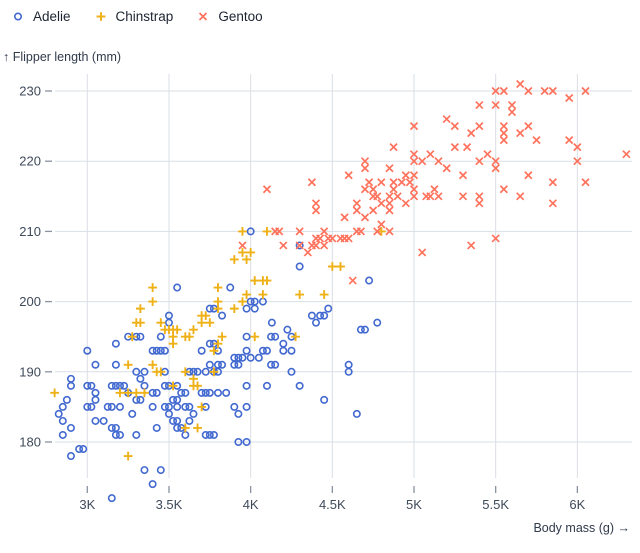  What do you see at coordinates (52, 16) in the screenshot?
I see `legend-label: Adelie` at bounding box center [52, 16].